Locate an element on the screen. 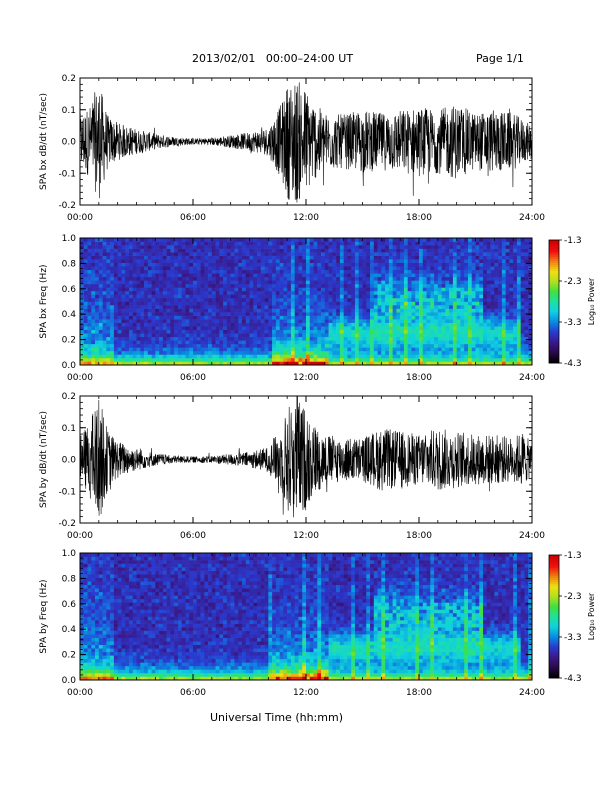 The width and height of the screenshot is (612, 792). colorbar-tick-label: -1.3 is located at coordinates (573, 241).